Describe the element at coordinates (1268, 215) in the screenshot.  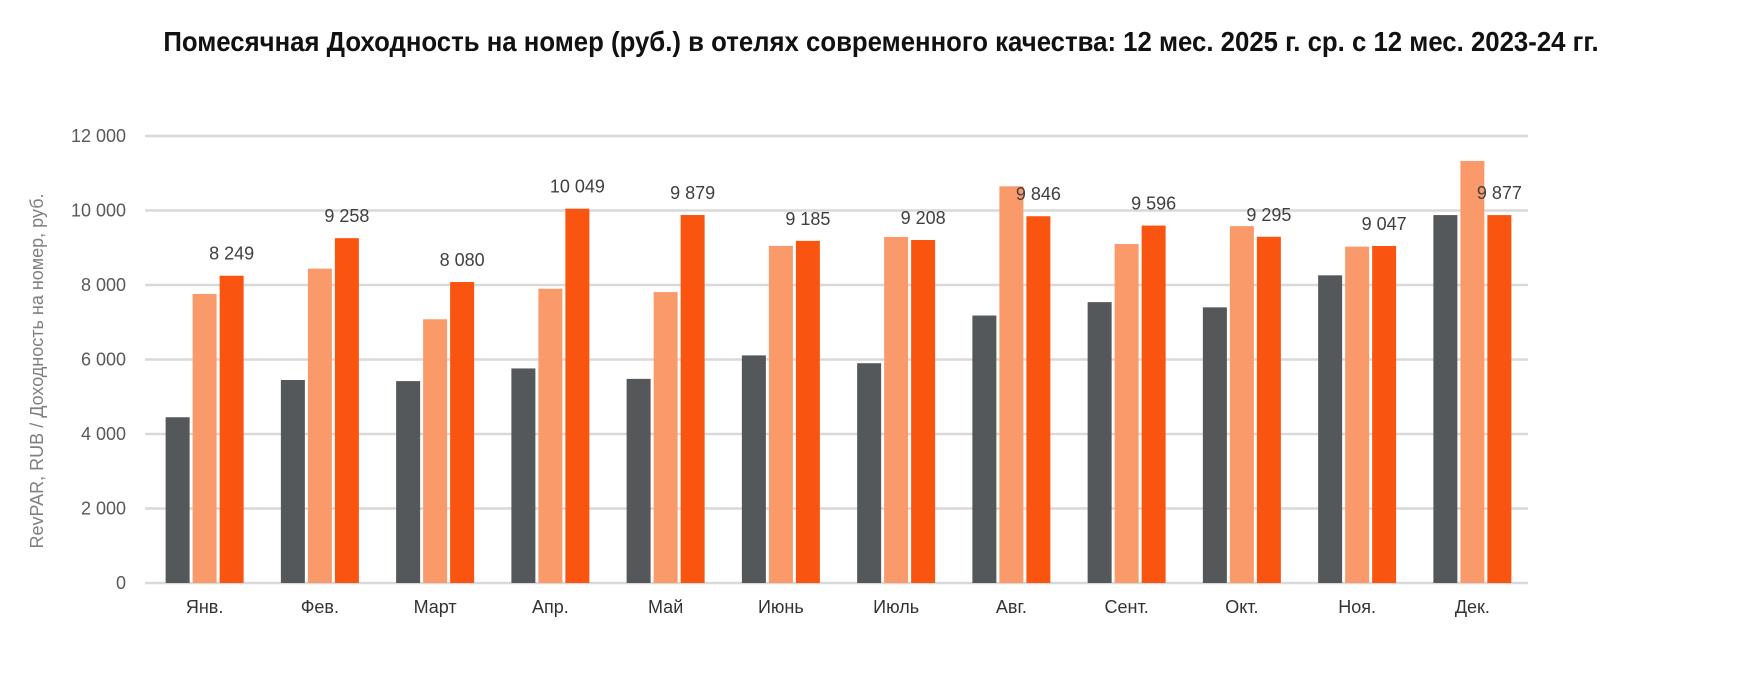
I see `data-label: 9 295` at that location.